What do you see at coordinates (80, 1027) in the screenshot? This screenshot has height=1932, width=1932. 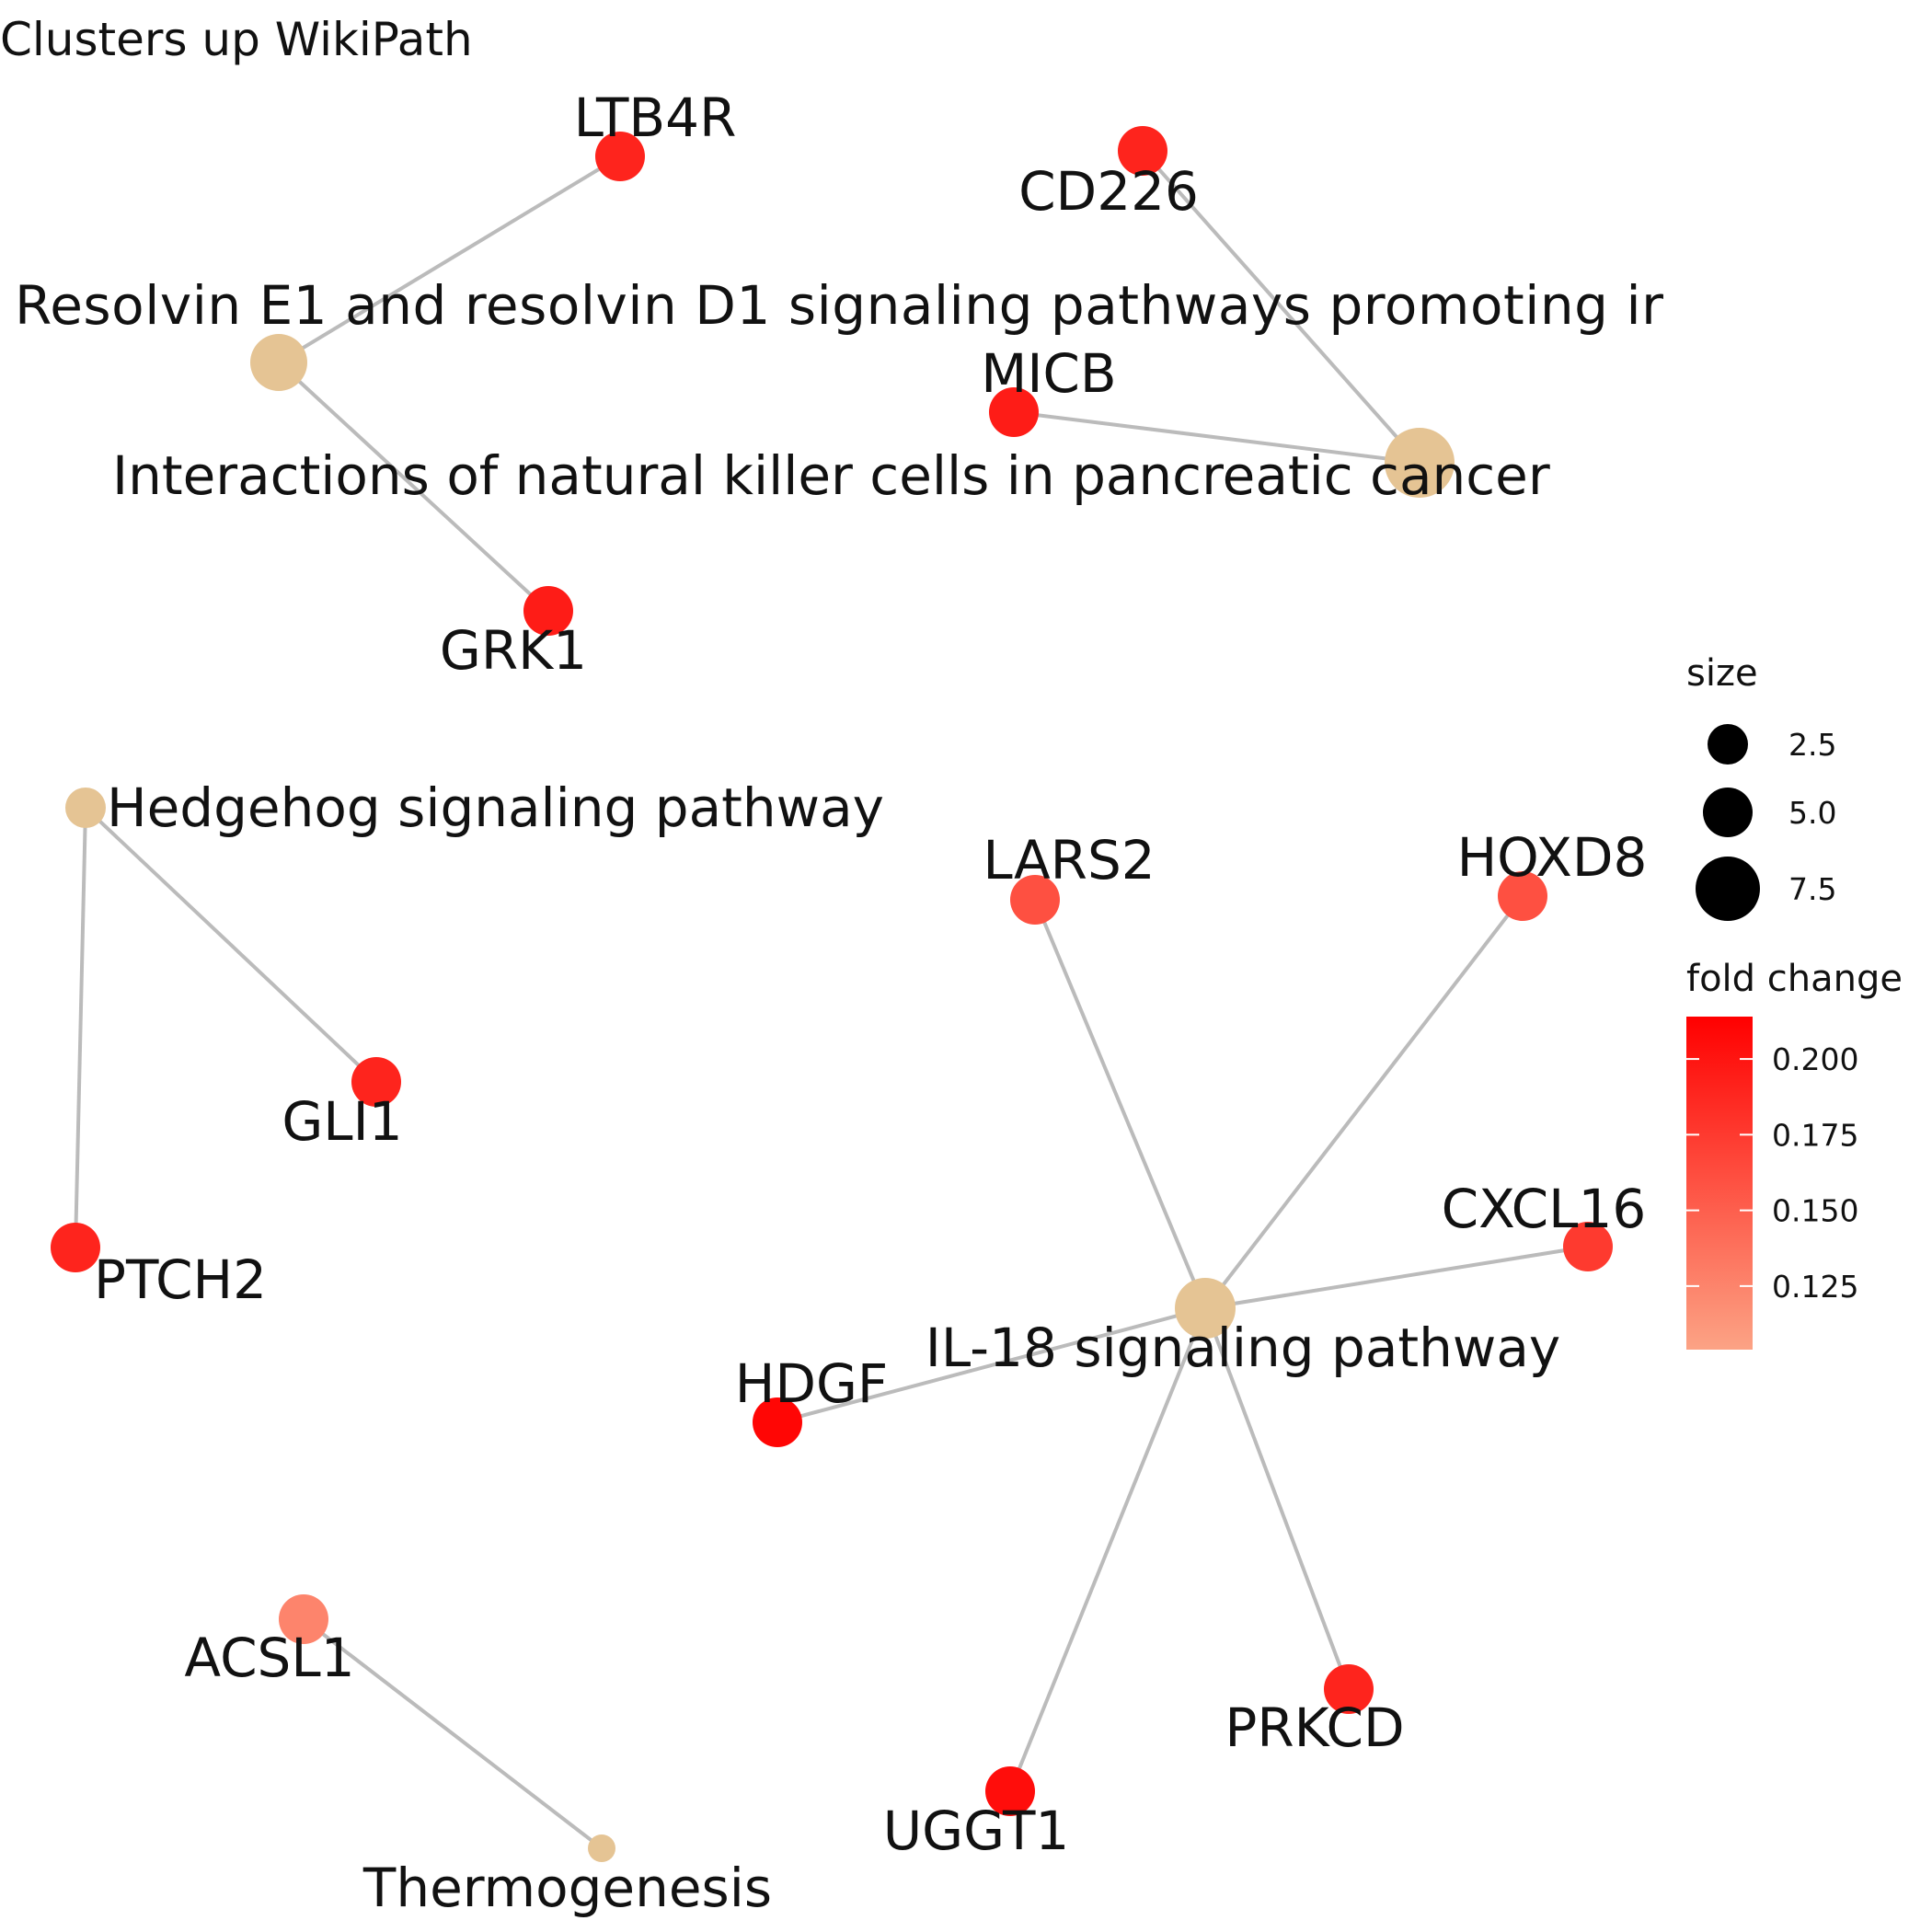 I see `edge-hedgehog-ptch2` at bounding box center [80, 1027].